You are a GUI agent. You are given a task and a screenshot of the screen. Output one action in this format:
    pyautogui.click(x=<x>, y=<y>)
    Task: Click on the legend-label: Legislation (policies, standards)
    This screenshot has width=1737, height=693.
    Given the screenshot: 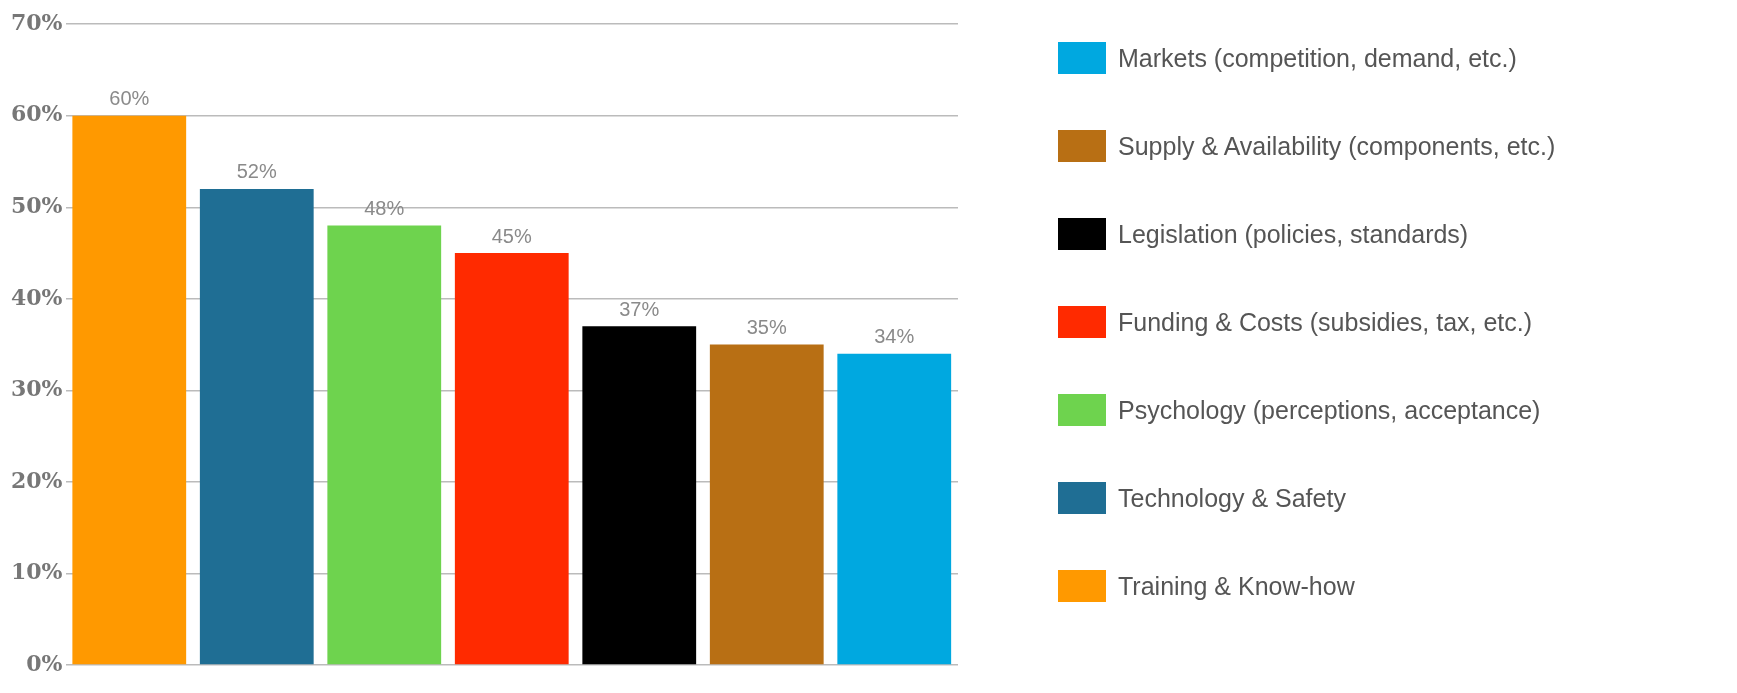 What is the action you would take?
    pyautogui.click(x=1293, y=234)
    